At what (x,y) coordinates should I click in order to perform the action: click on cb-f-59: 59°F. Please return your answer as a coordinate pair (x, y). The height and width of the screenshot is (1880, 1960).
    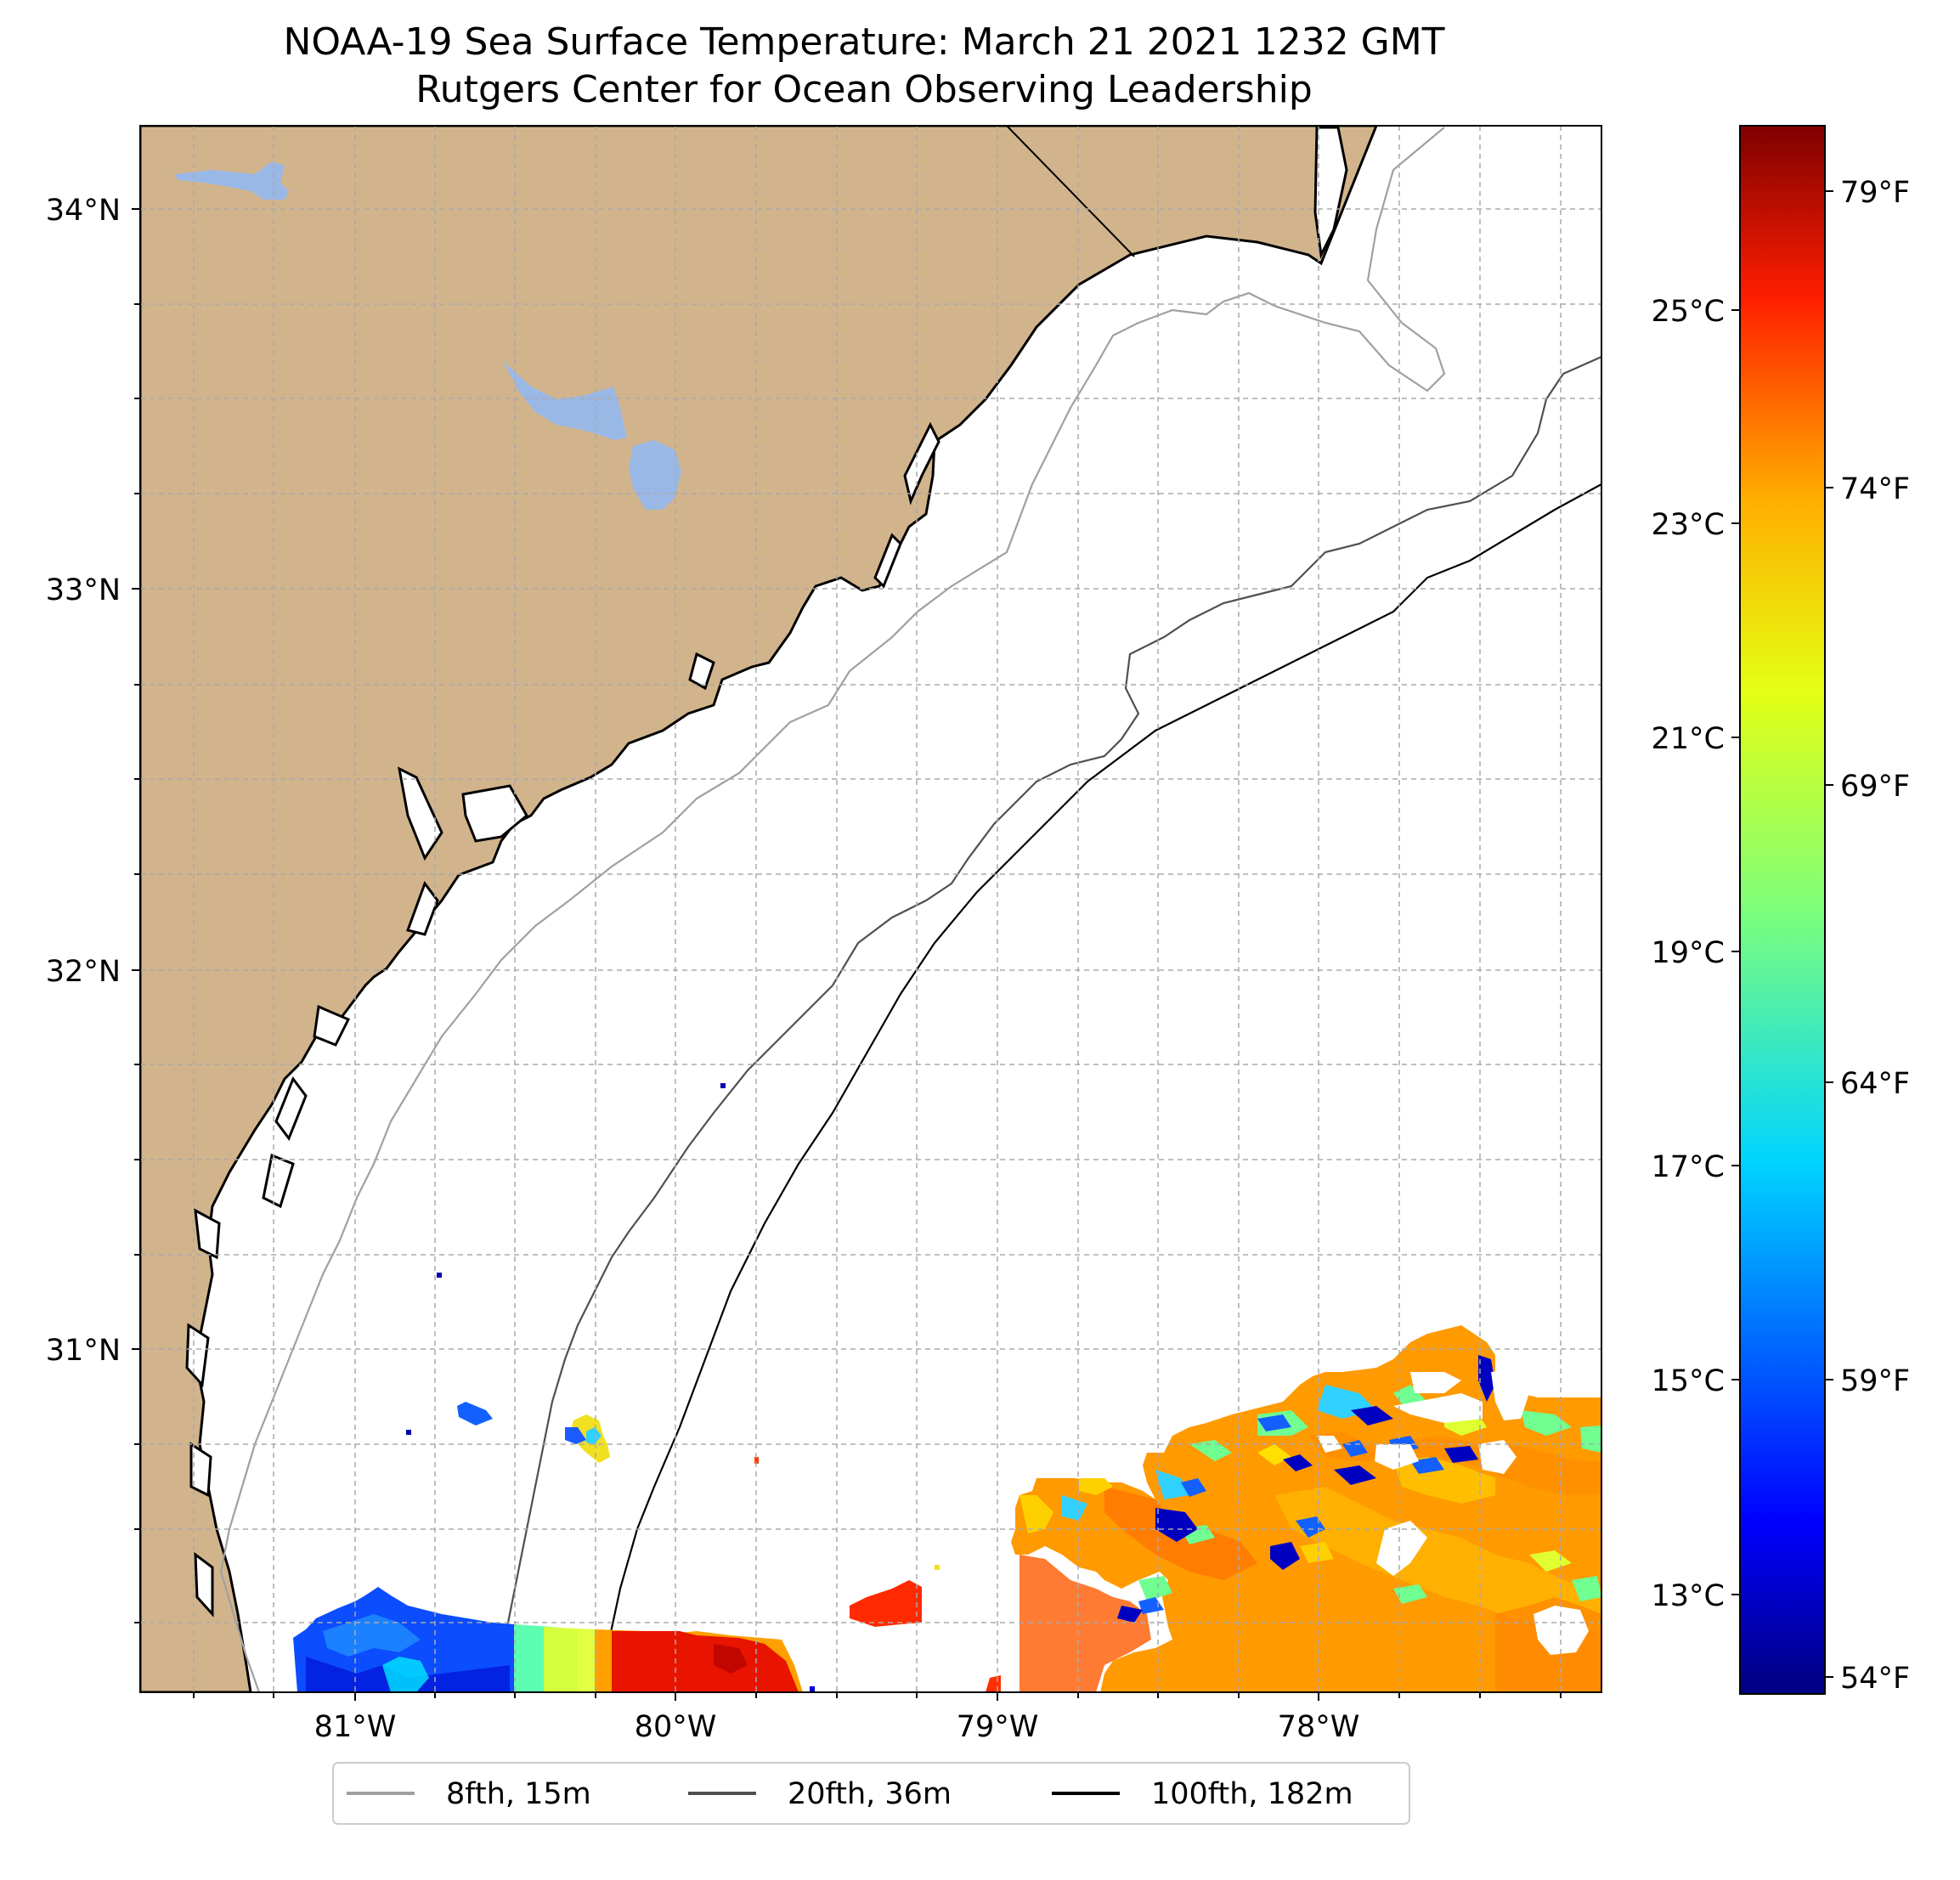
    Looking at the image, I should click on (1875, 1381).